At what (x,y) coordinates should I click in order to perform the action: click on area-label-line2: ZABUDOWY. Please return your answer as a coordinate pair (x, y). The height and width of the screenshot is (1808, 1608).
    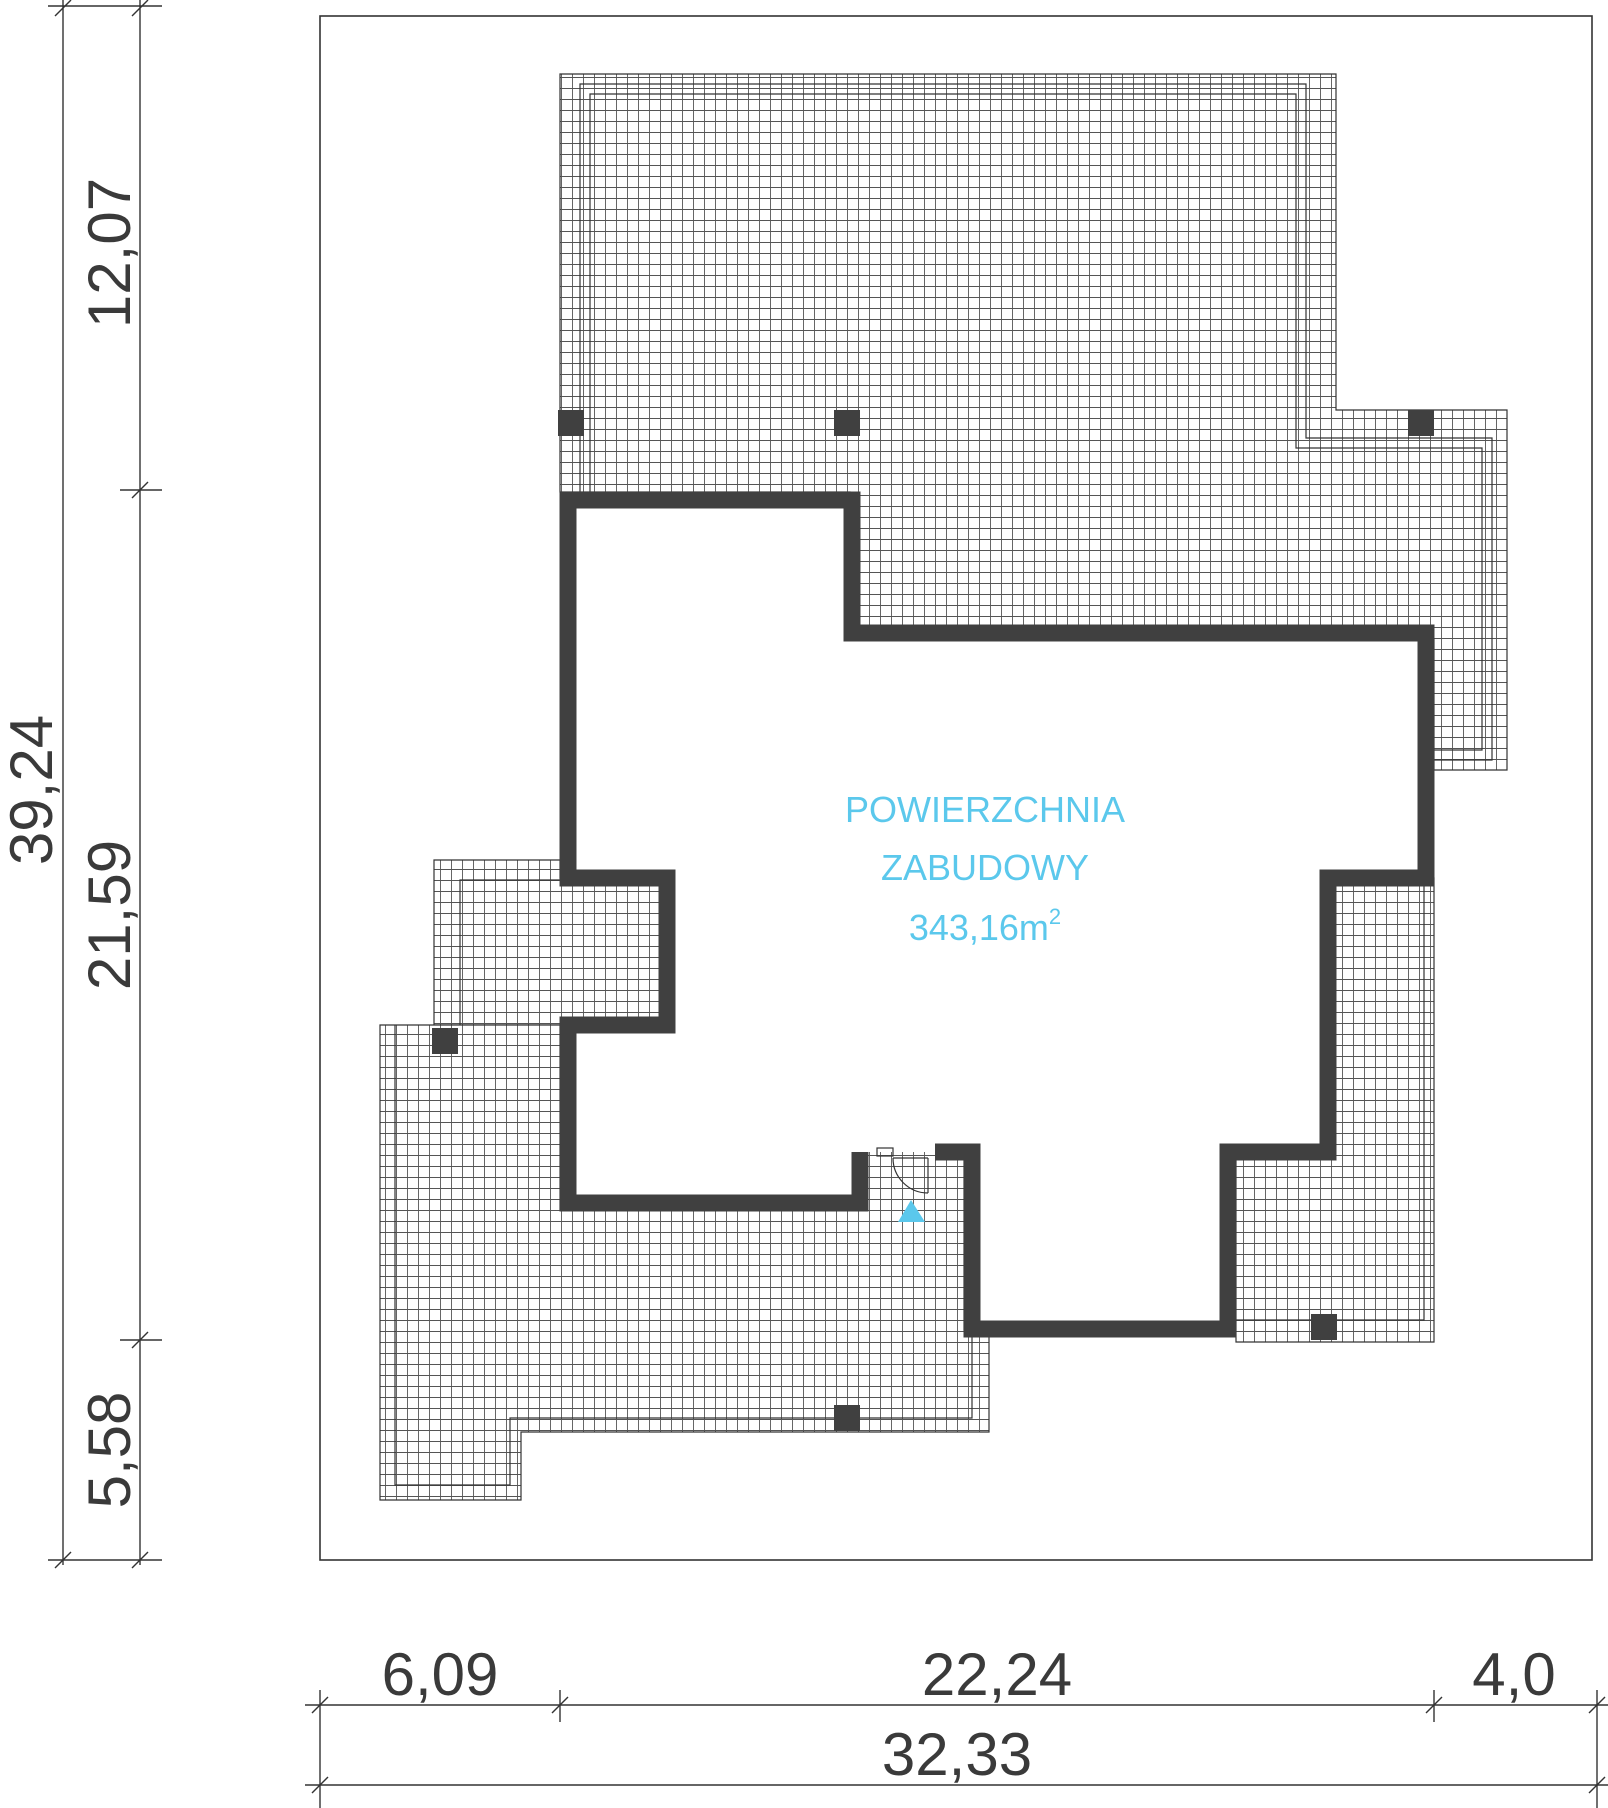
    Looking at the image, I should click on (985, 867).